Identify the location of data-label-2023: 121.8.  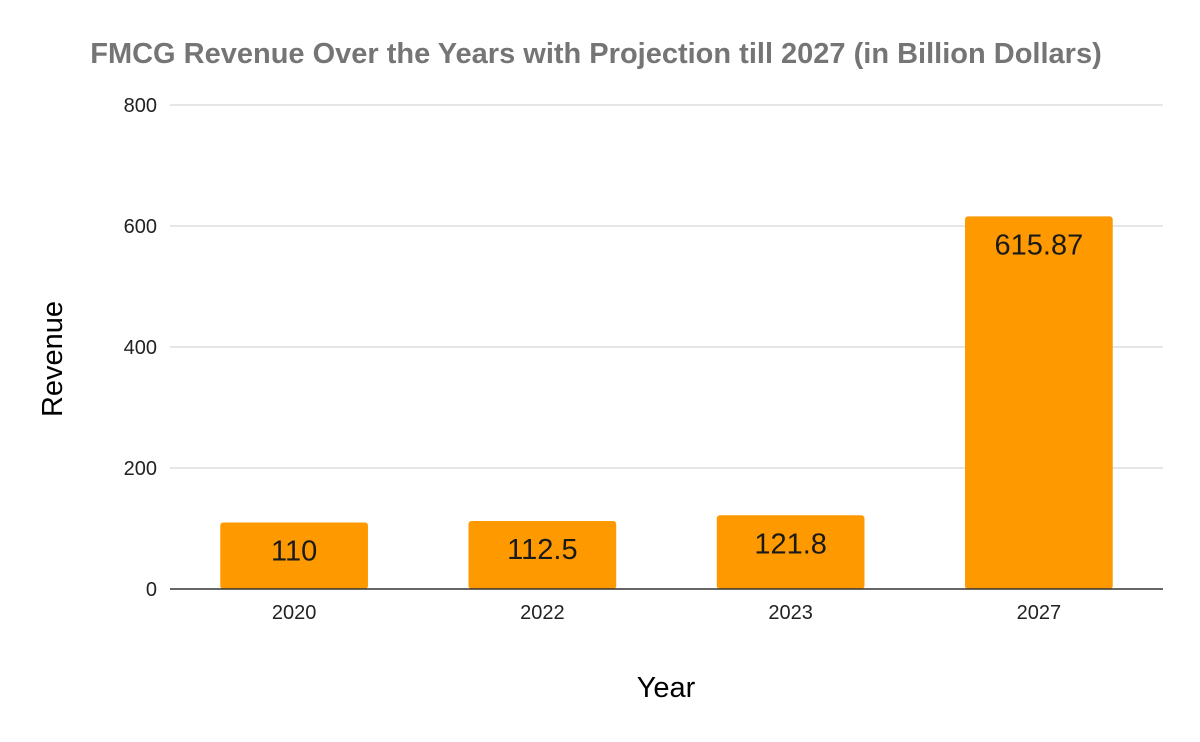
(790, 544).